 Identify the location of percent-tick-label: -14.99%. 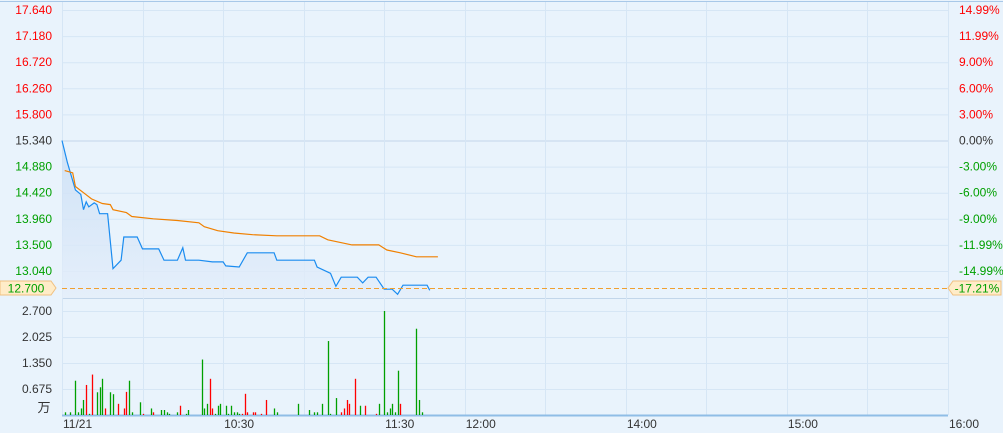
(981, 271).